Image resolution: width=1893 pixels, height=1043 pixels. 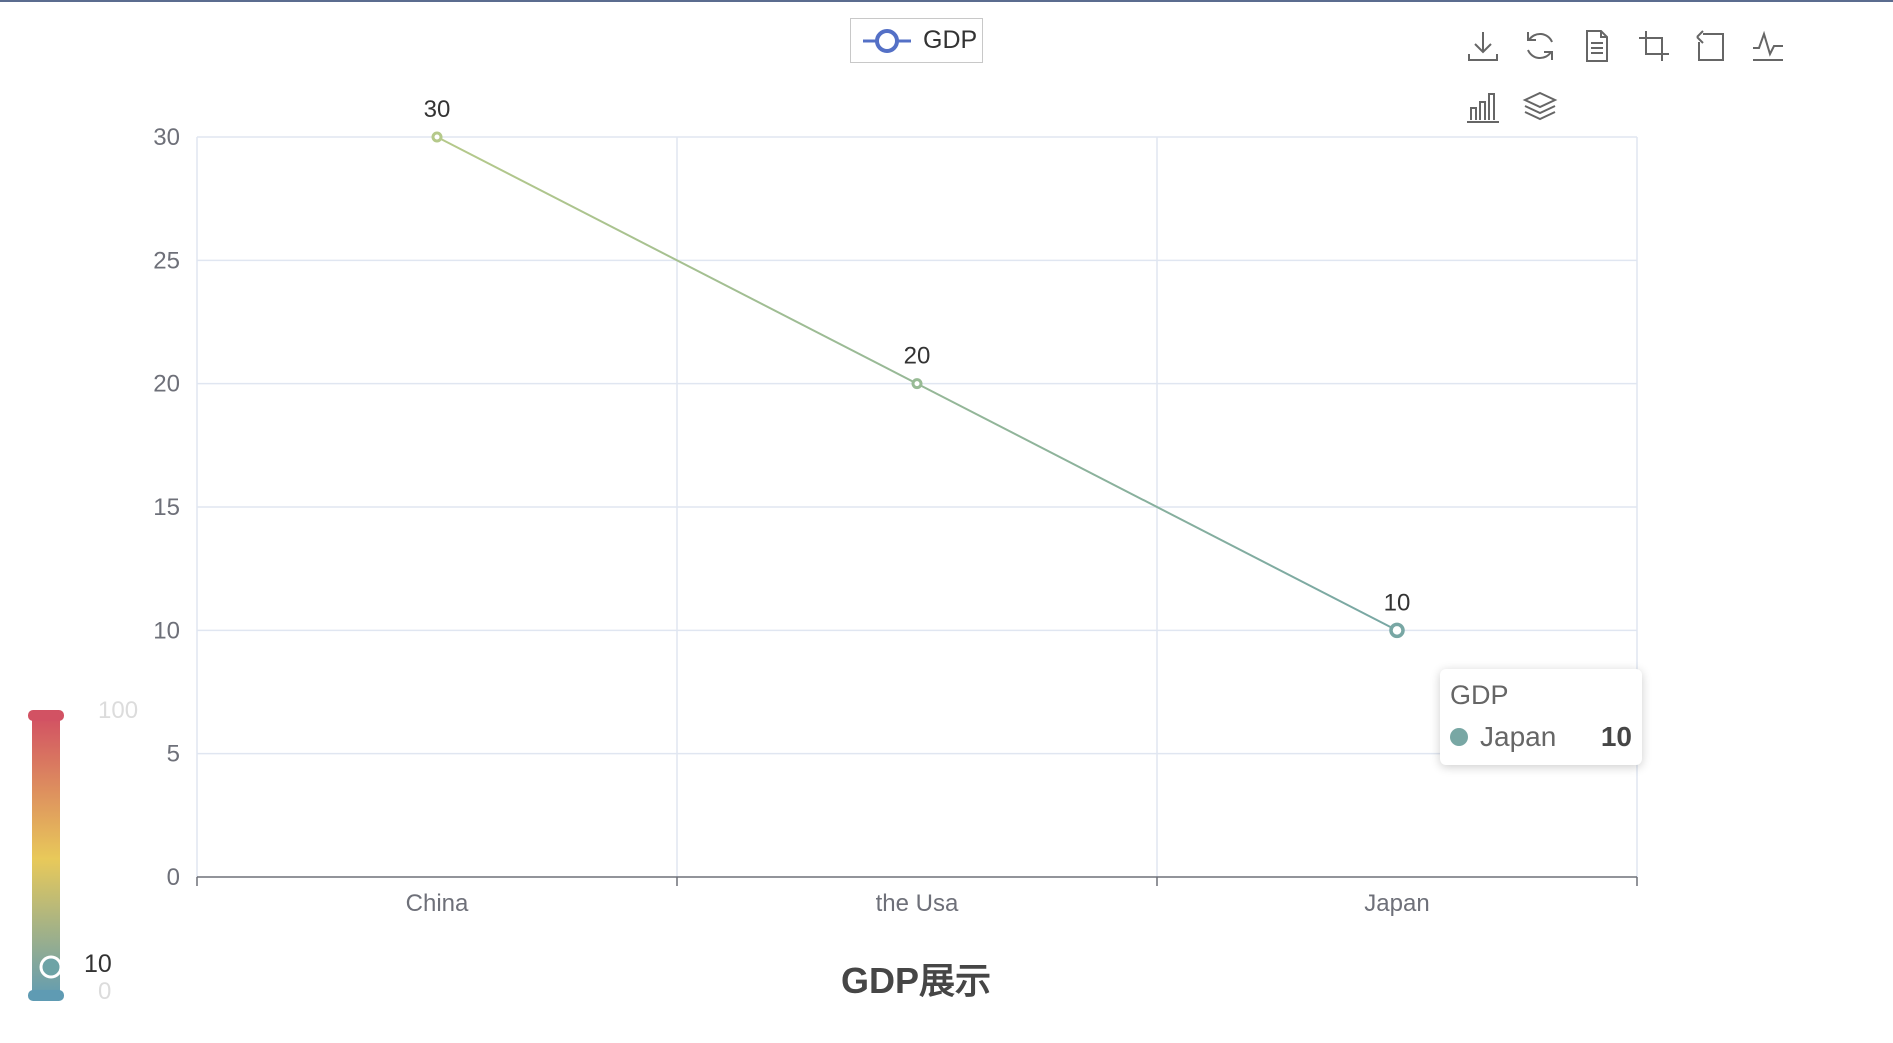 I want to click on zoom-icon, so click(x=1654, y=46).